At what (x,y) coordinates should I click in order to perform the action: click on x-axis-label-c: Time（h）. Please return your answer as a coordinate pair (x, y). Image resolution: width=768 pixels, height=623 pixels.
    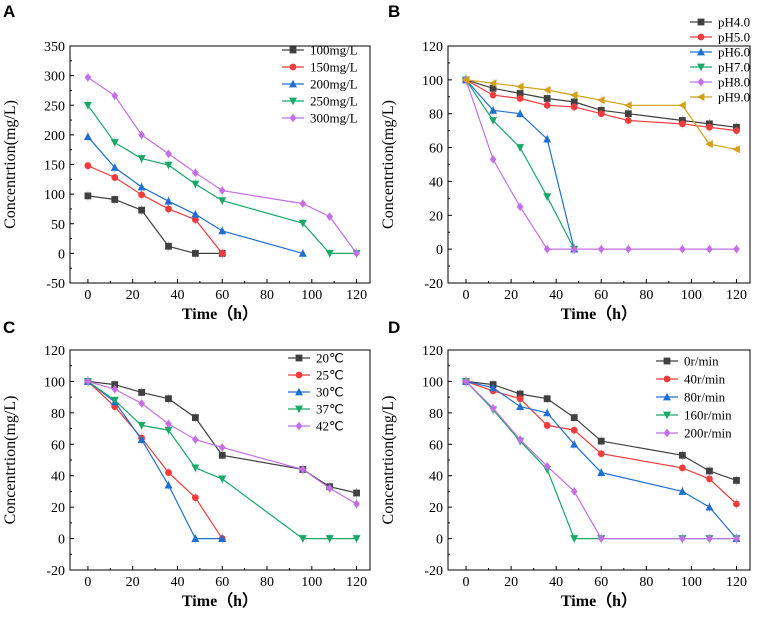
    Looking at the image, I should click on (220, 601).